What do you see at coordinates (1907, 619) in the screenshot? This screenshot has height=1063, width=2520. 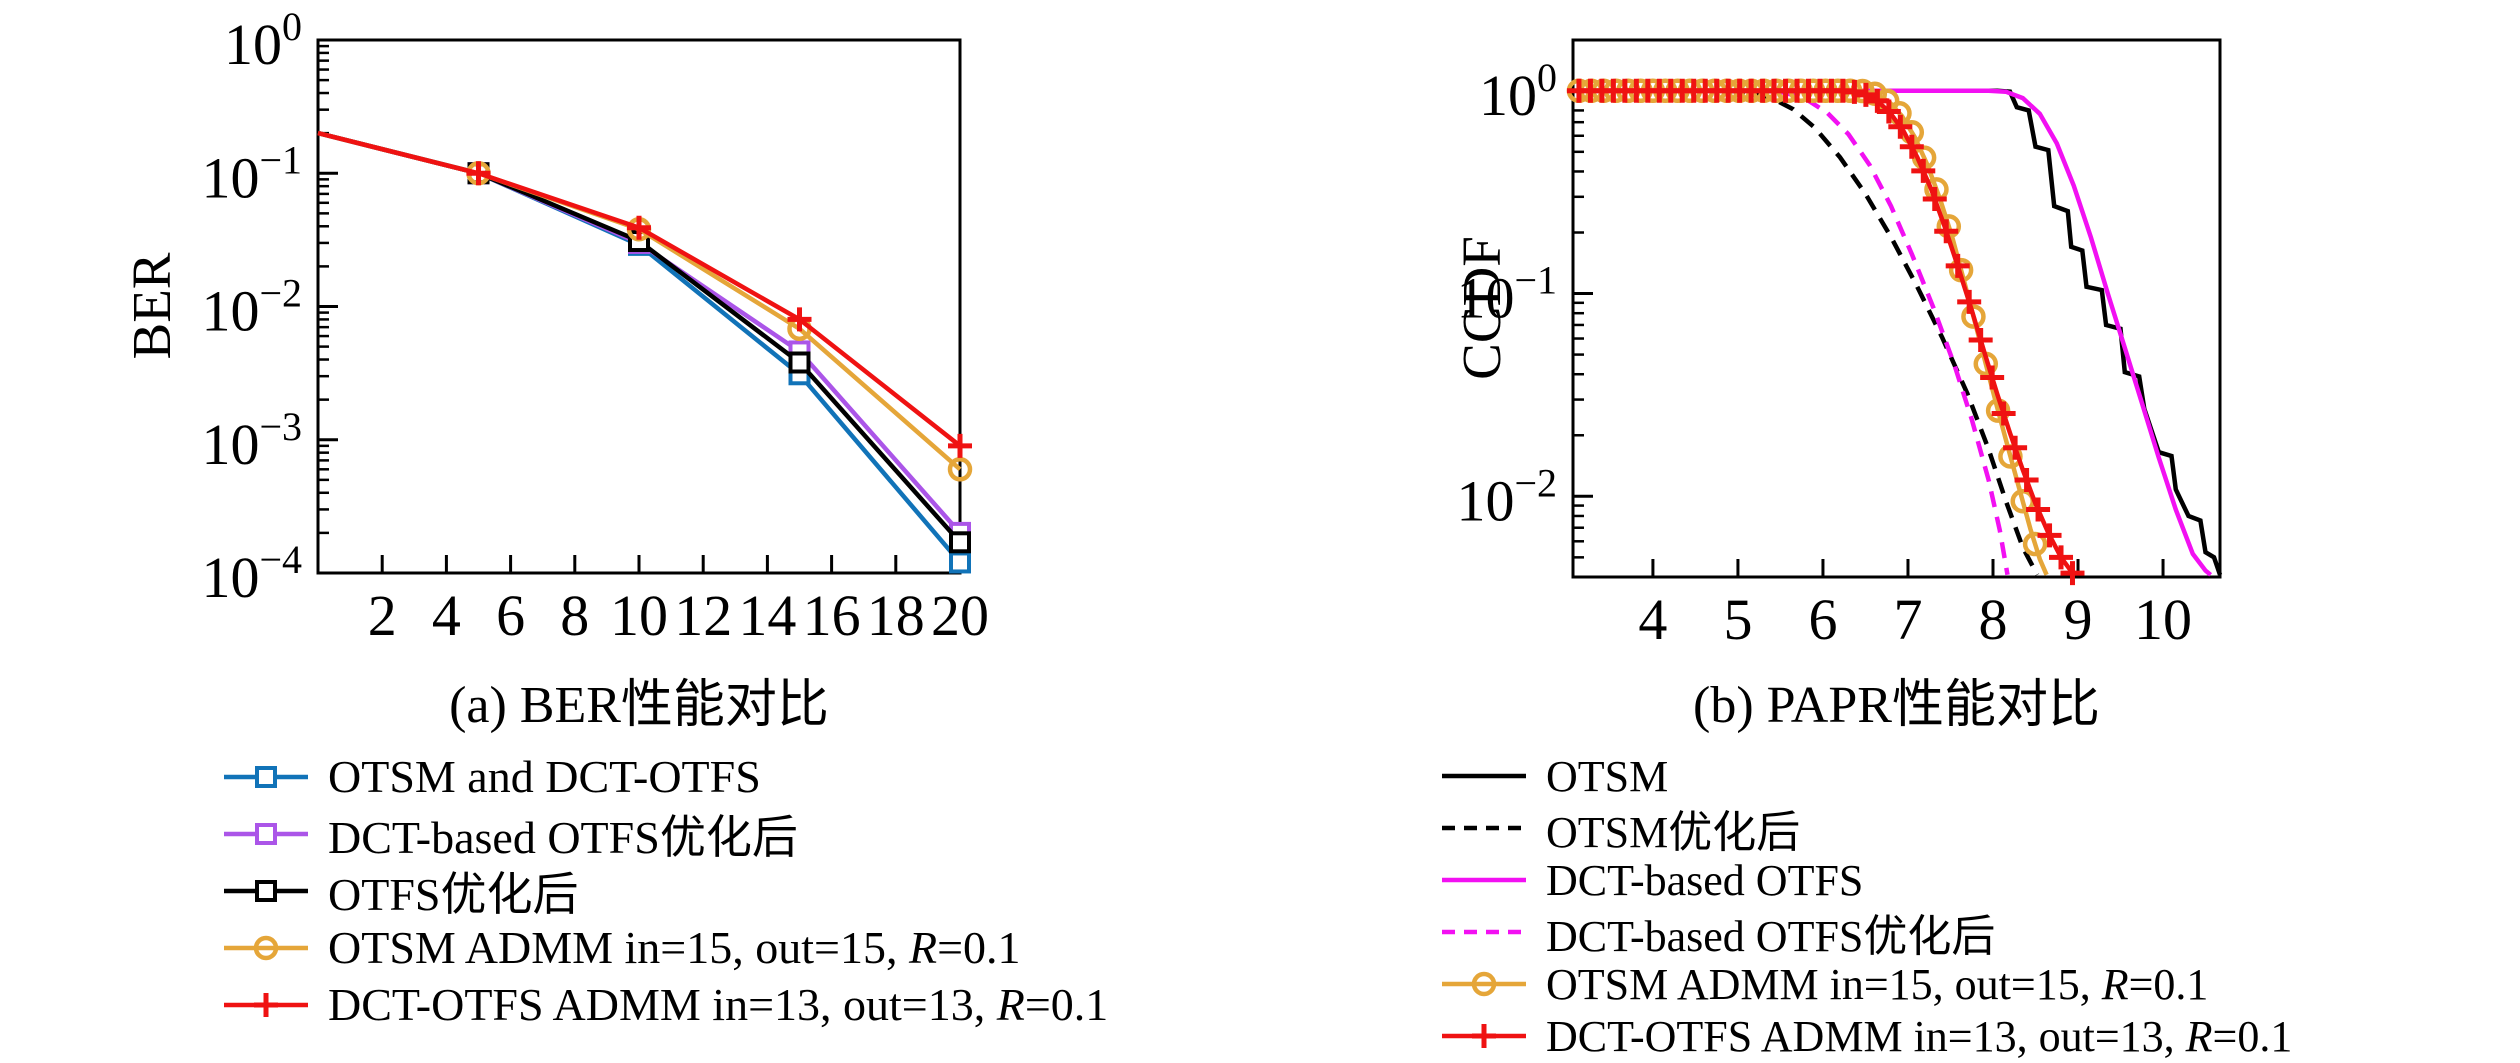 I see `x-tick-label: 7` at bounding box center [1907, 619].